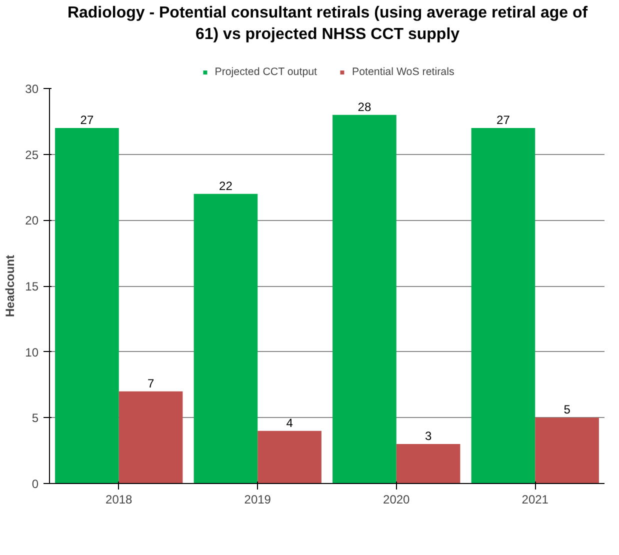 The image size is (619, 555). Describe the element at coordinates (10, 285) in the screenshot. I see `y-axis-title: Headcount` at that location.